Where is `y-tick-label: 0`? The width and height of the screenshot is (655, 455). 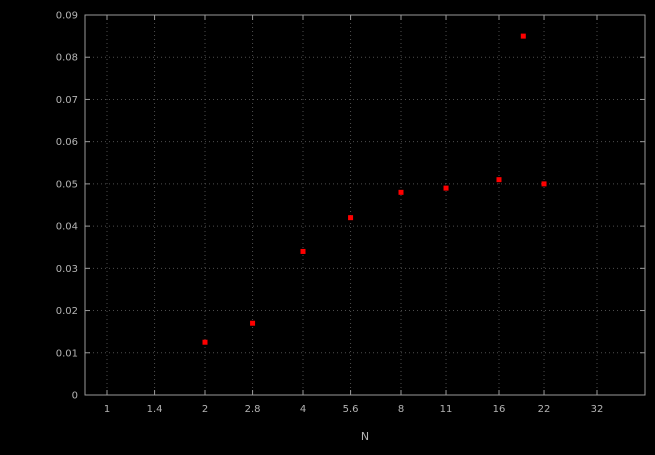
y-tick-label: 0 is located at coordinates (75, 396).